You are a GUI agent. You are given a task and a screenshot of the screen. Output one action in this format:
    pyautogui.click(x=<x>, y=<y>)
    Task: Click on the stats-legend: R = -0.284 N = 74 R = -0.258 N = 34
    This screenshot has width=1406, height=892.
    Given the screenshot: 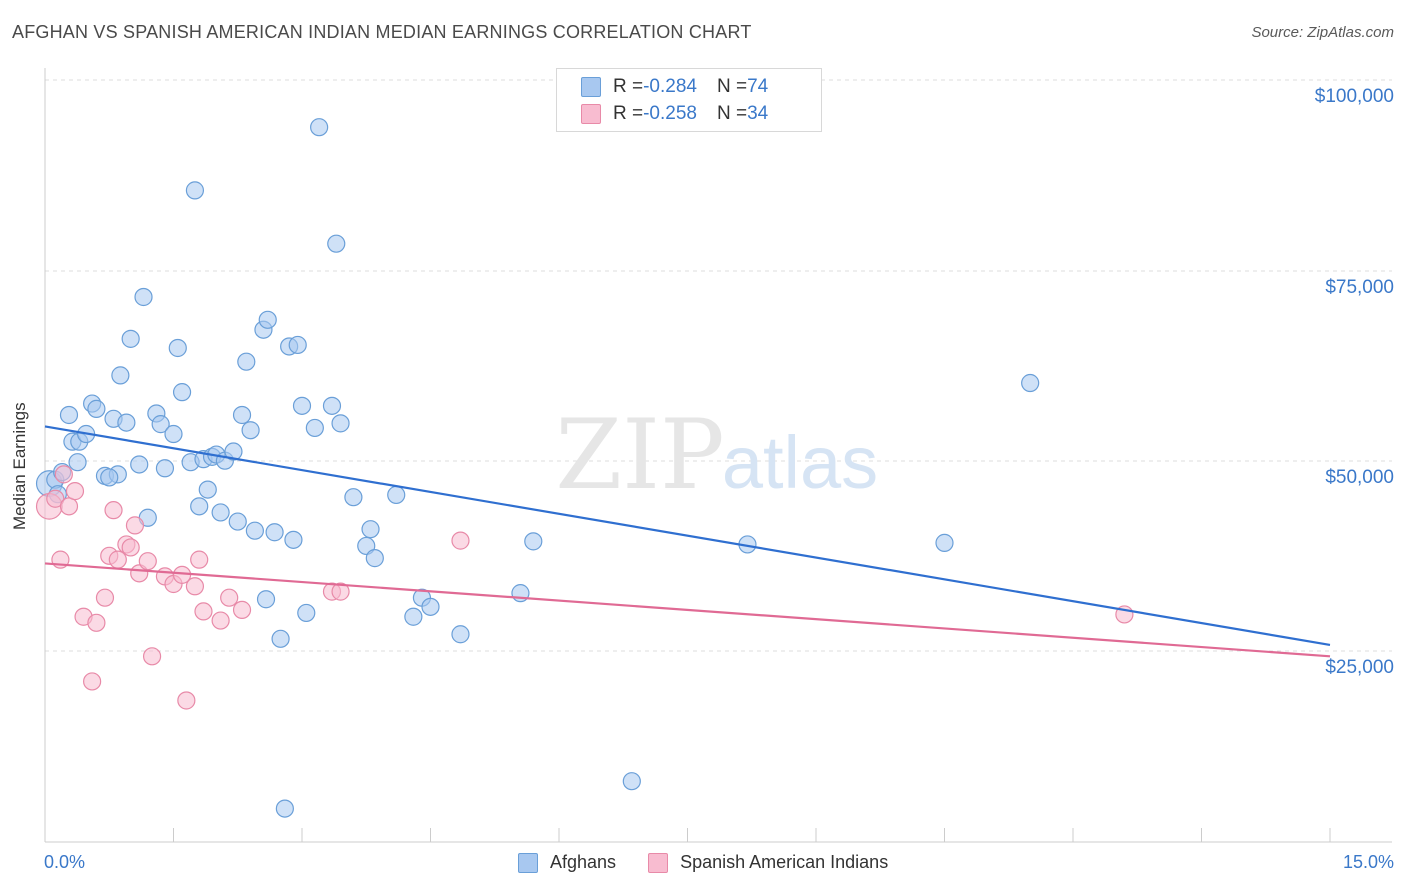 What is the action you would take?
    pyautogui.click(x=689, y=100)
    